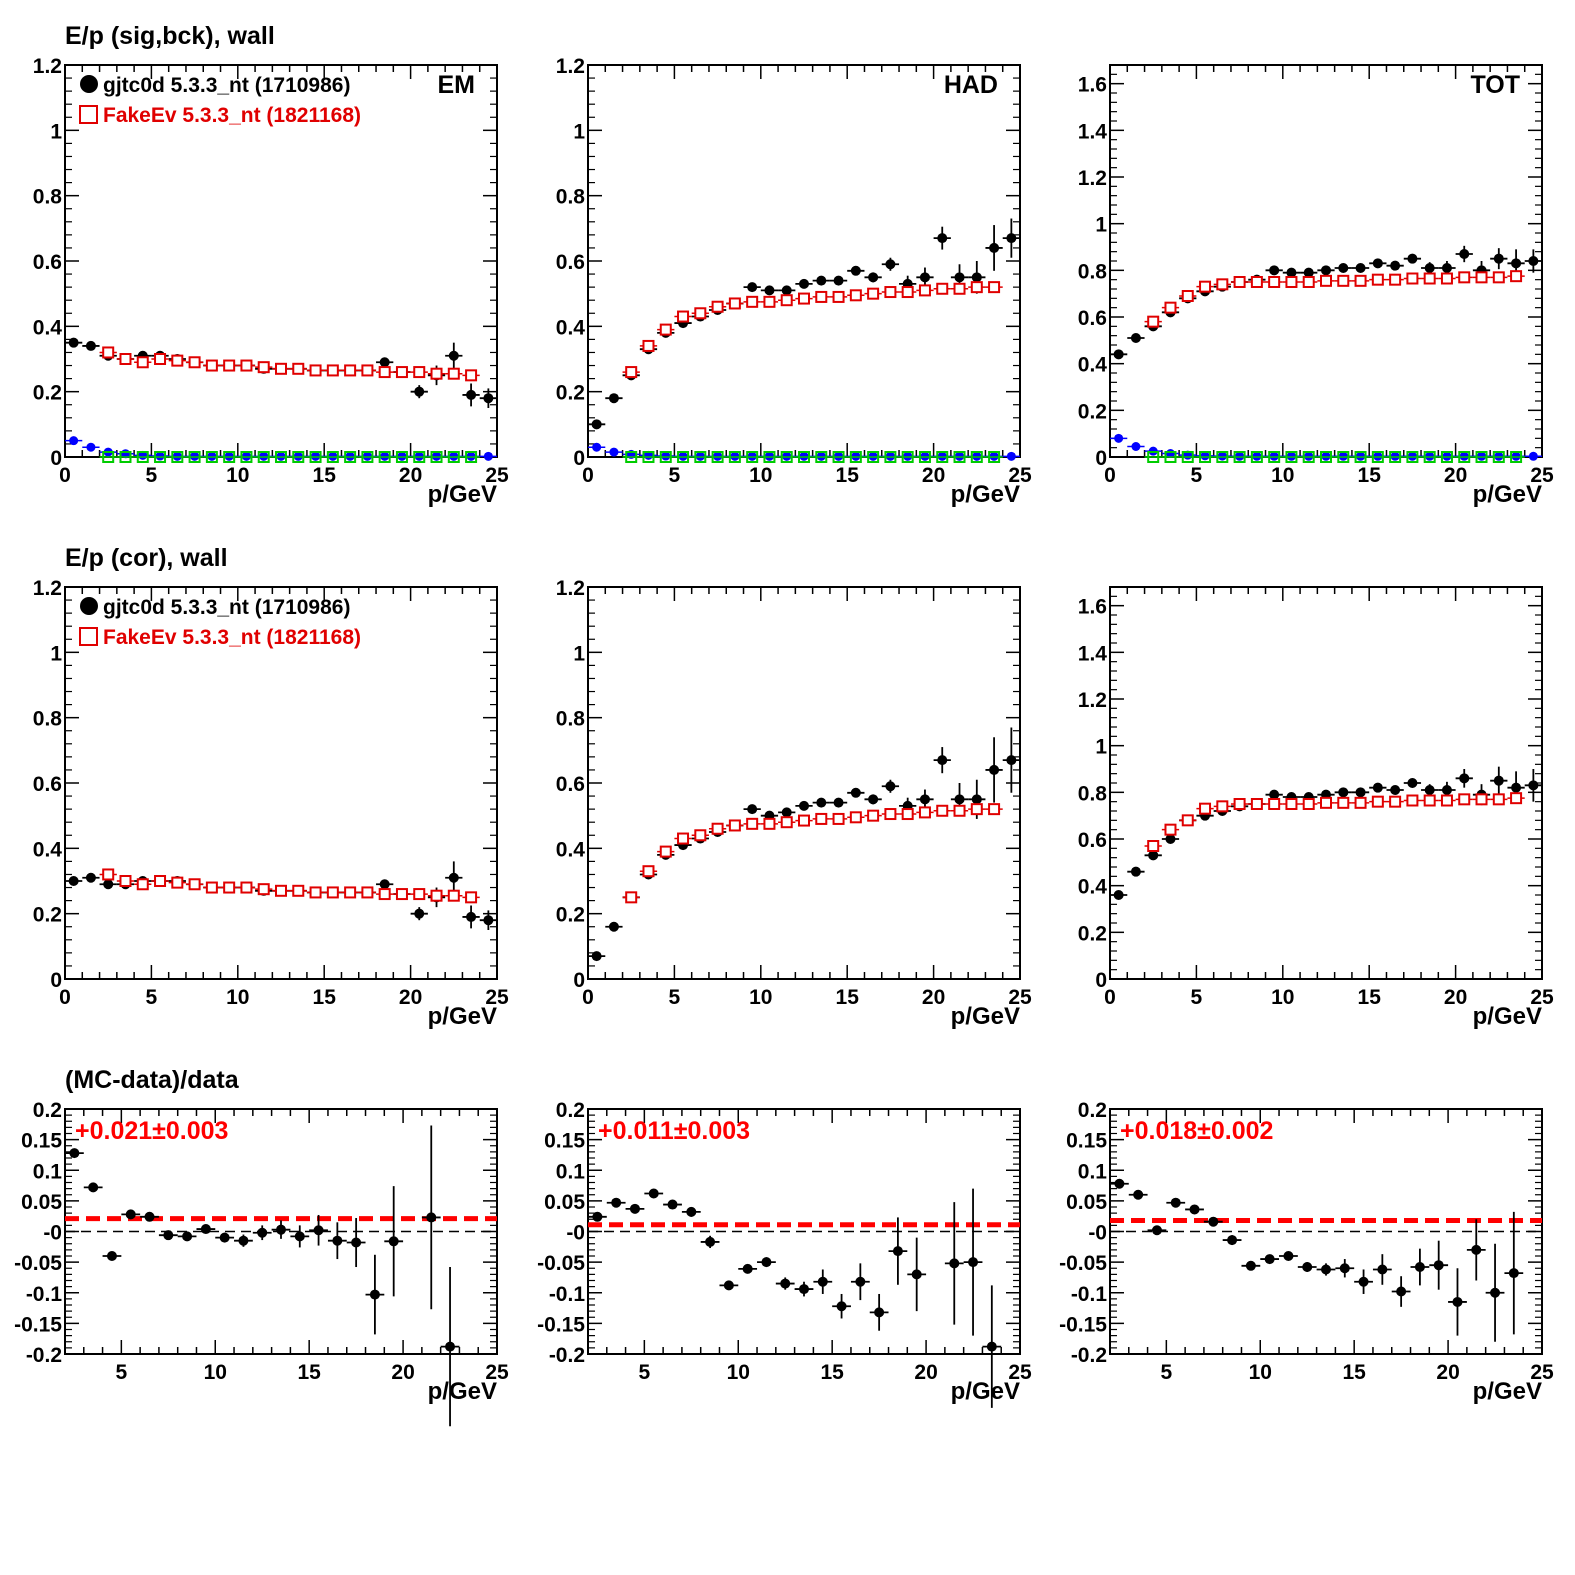 The image size is (1575, 1575). What do you see at coordinates (570, 66) in the screenshot?
I see `y-tick-label: 1.2` at bounding box center [570, 66].